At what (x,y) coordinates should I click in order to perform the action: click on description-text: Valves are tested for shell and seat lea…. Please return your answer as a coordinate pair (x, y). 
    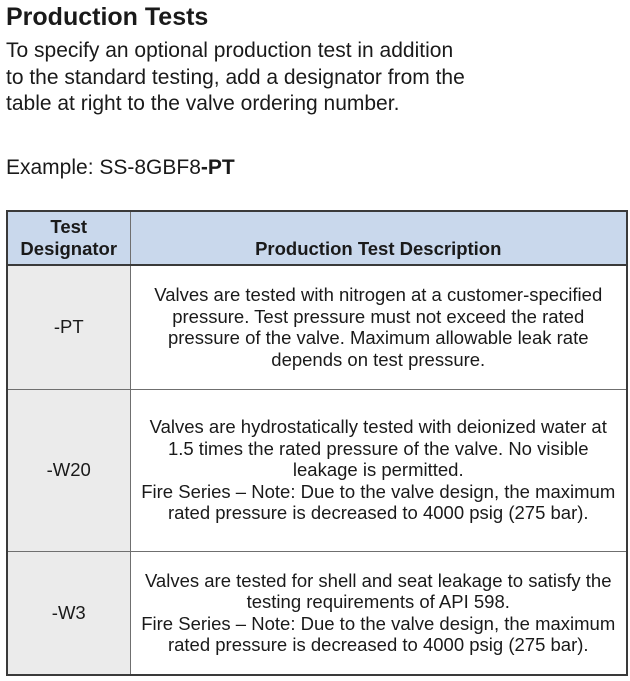
    Looking at the image, I should click on (378, 591).